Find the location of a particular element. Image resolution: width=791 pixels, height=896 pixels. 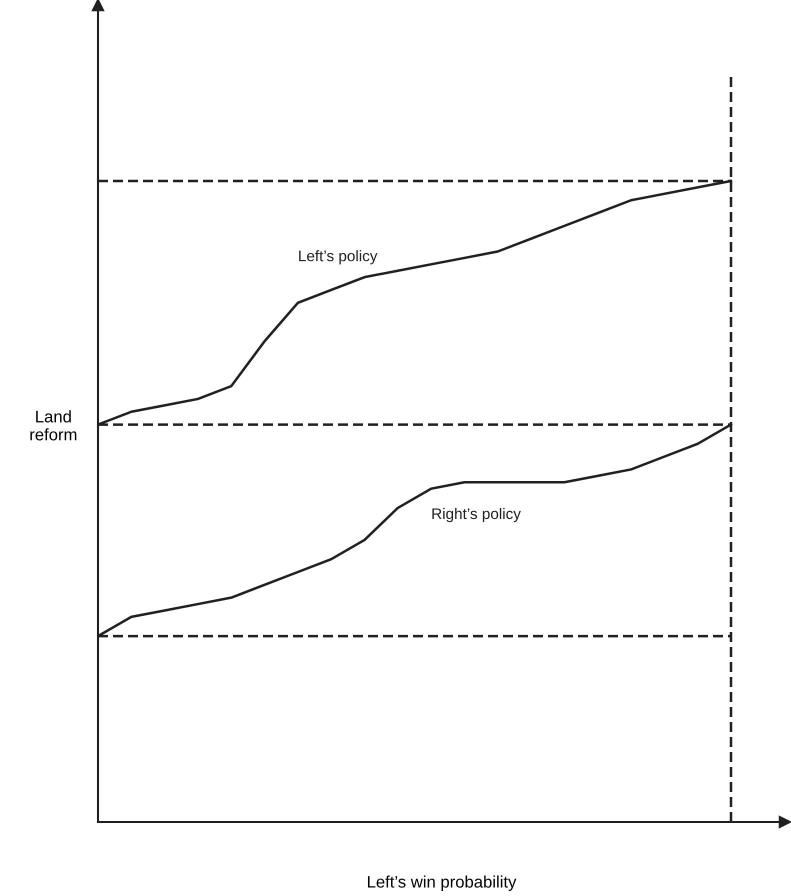

series-label: Right’s policy is located at coordinates (476, 515).